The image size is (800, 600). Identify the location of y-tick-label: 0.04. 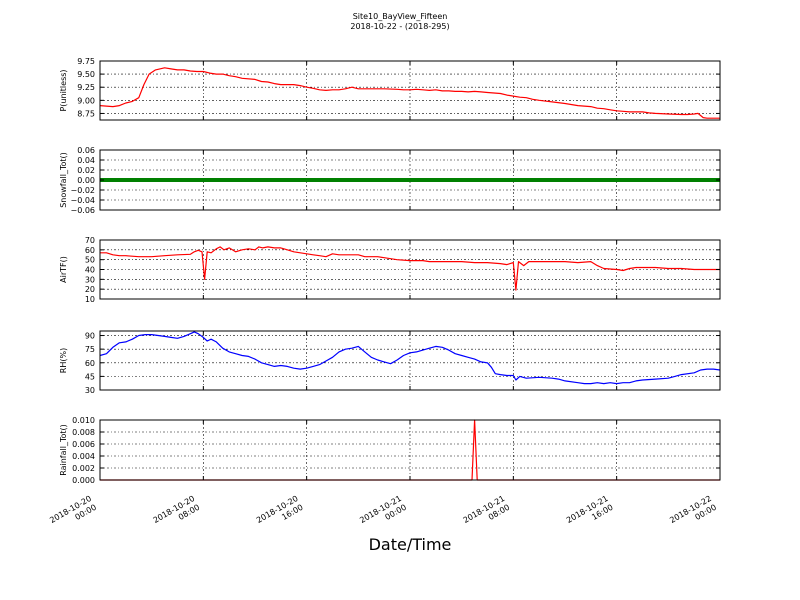
(86, 160).